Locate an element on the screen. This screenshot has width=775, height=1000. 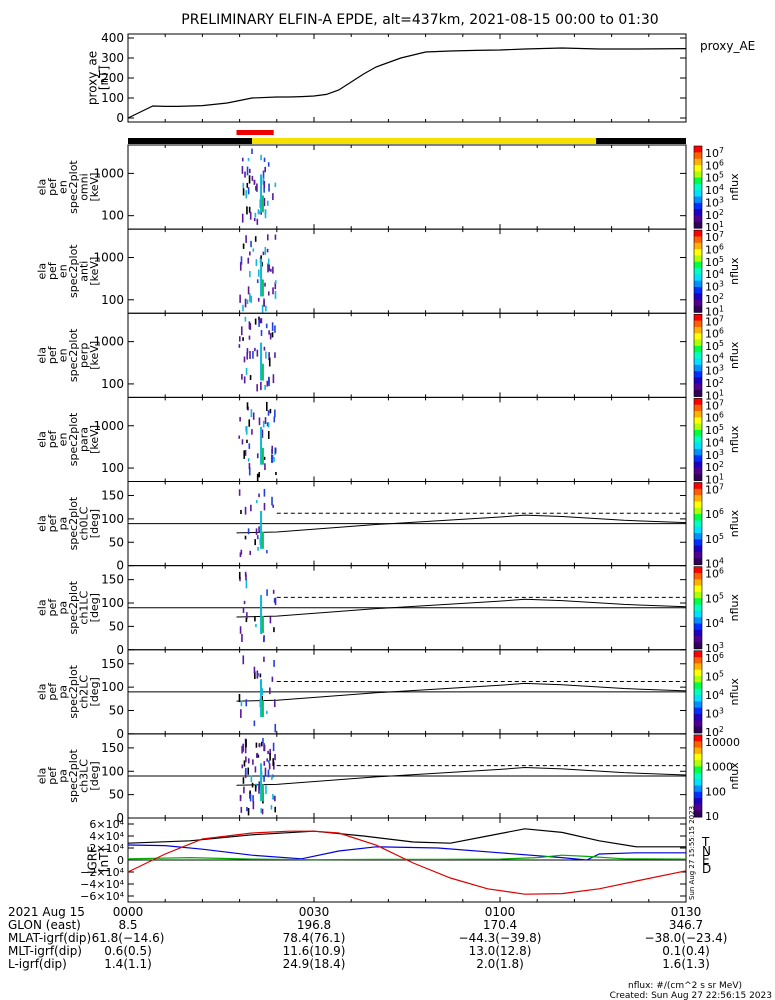
colorbar-tick-label: 10⁶ is located at coordinates (714, 249).